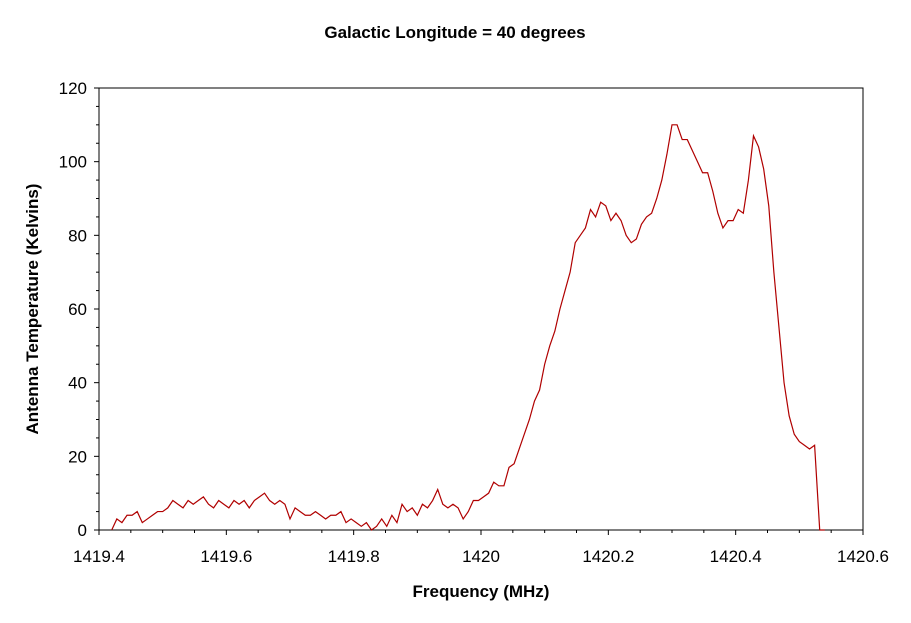  What do you see at coordinates (73, 88) in the screenshot?
I see `y-tick-label: 120` at bounding box center [73, 88].